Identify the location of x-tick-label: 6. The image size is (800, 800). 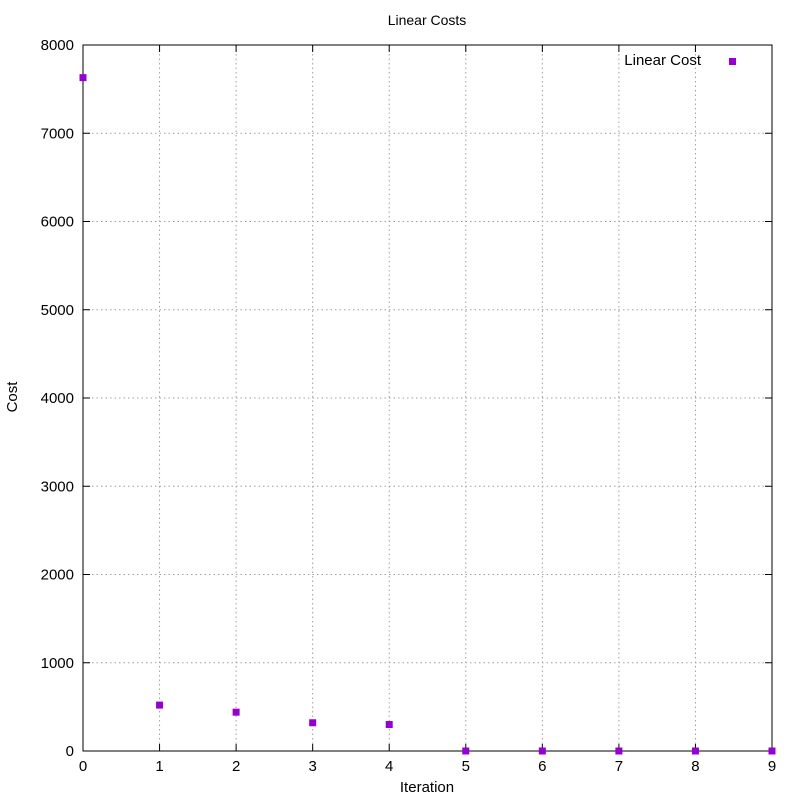
(542, 766).